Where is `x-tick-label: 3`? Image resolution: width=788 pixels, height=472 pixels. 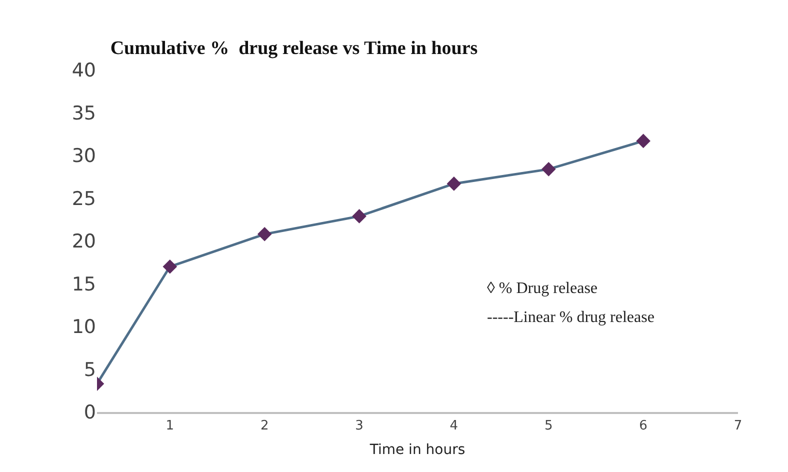 x-tick-label: 3 is located at coordinates (359, 426).